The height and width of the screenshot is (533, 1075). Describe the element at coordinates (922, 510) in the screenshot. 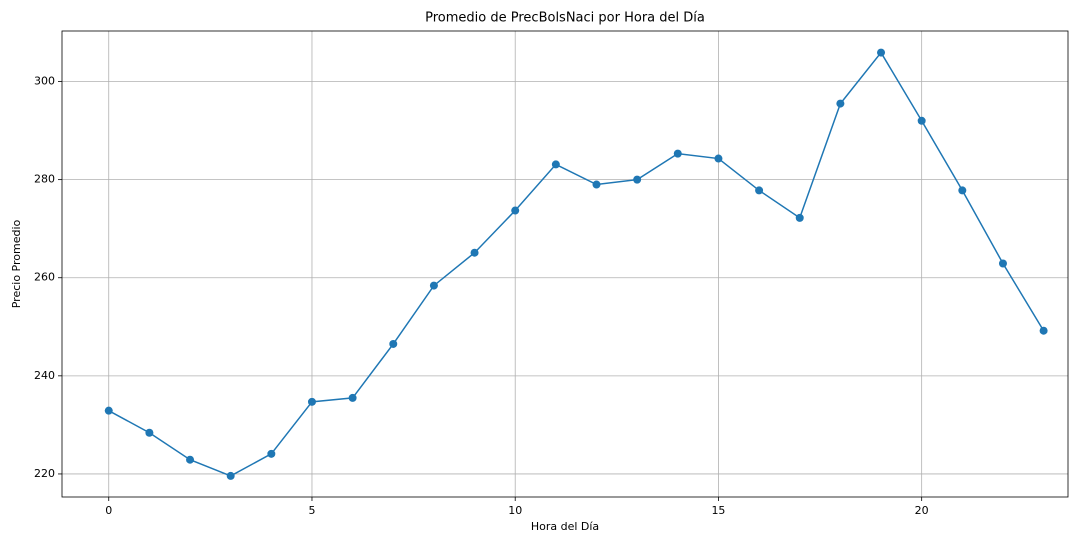

I see `x-tick-label: 20` at that location.